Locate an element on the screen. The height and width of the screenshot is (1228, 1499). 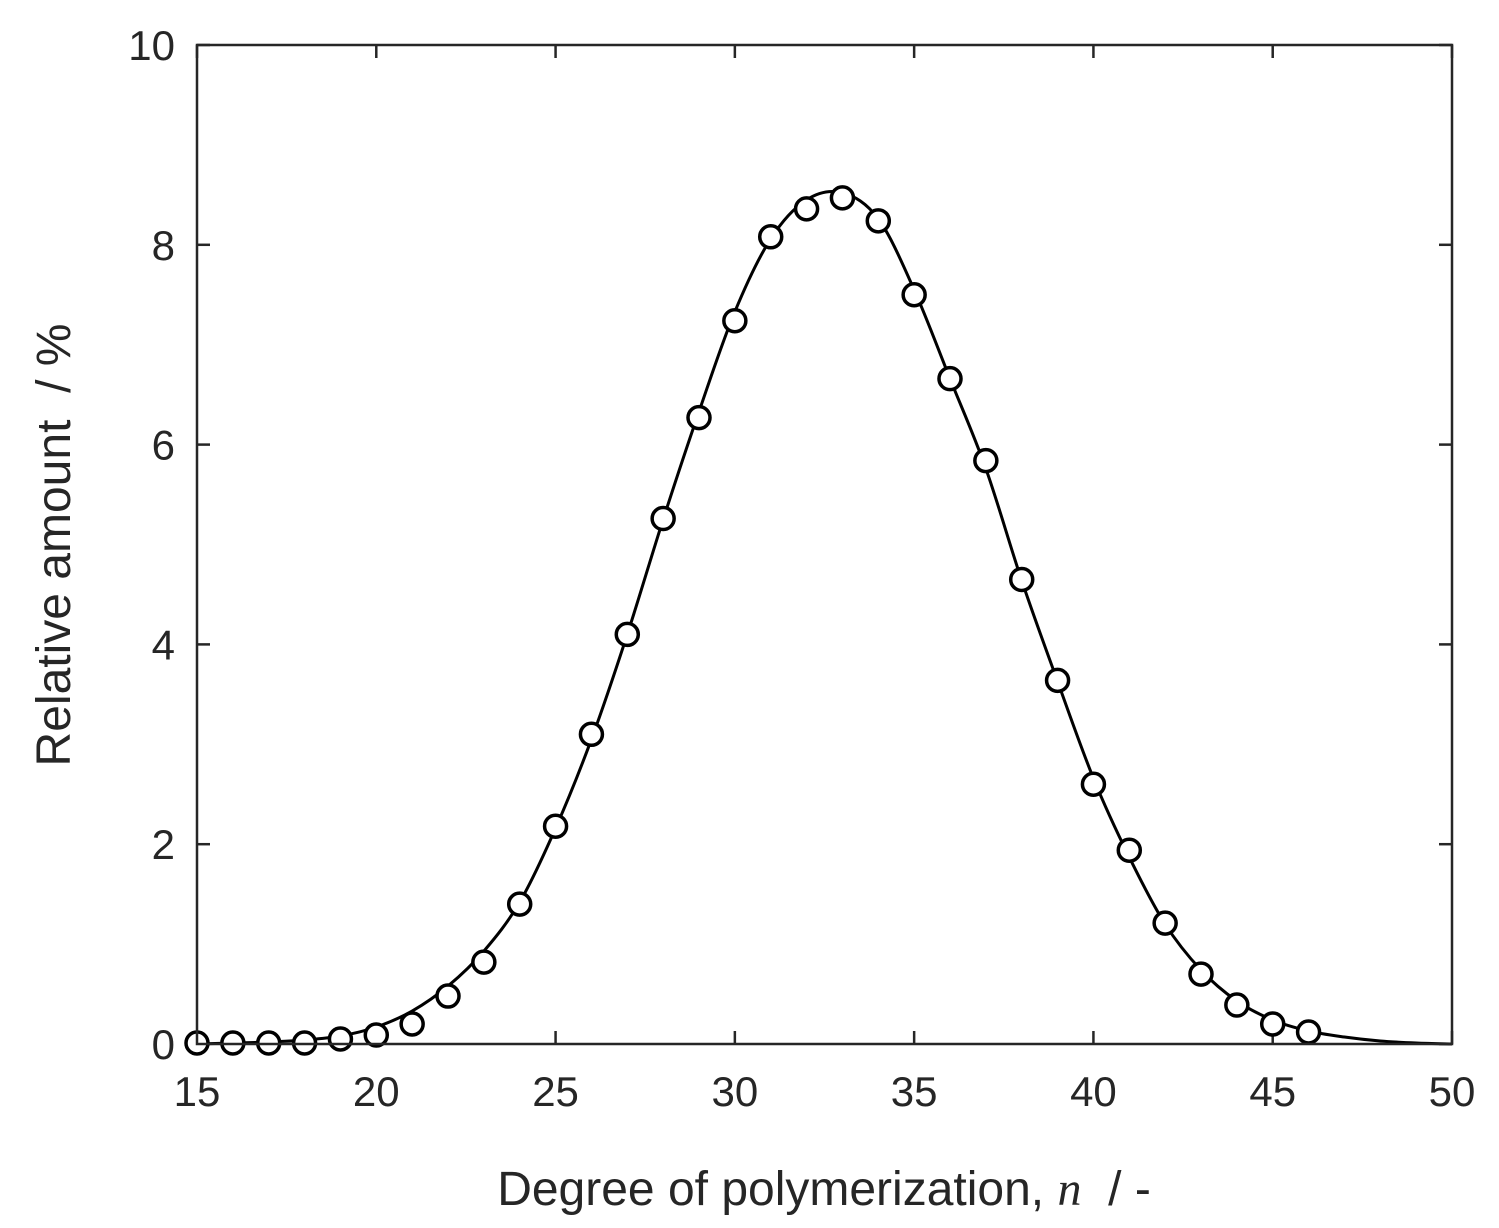
y-tick-label: 4 is located at coordinates (163, 644).